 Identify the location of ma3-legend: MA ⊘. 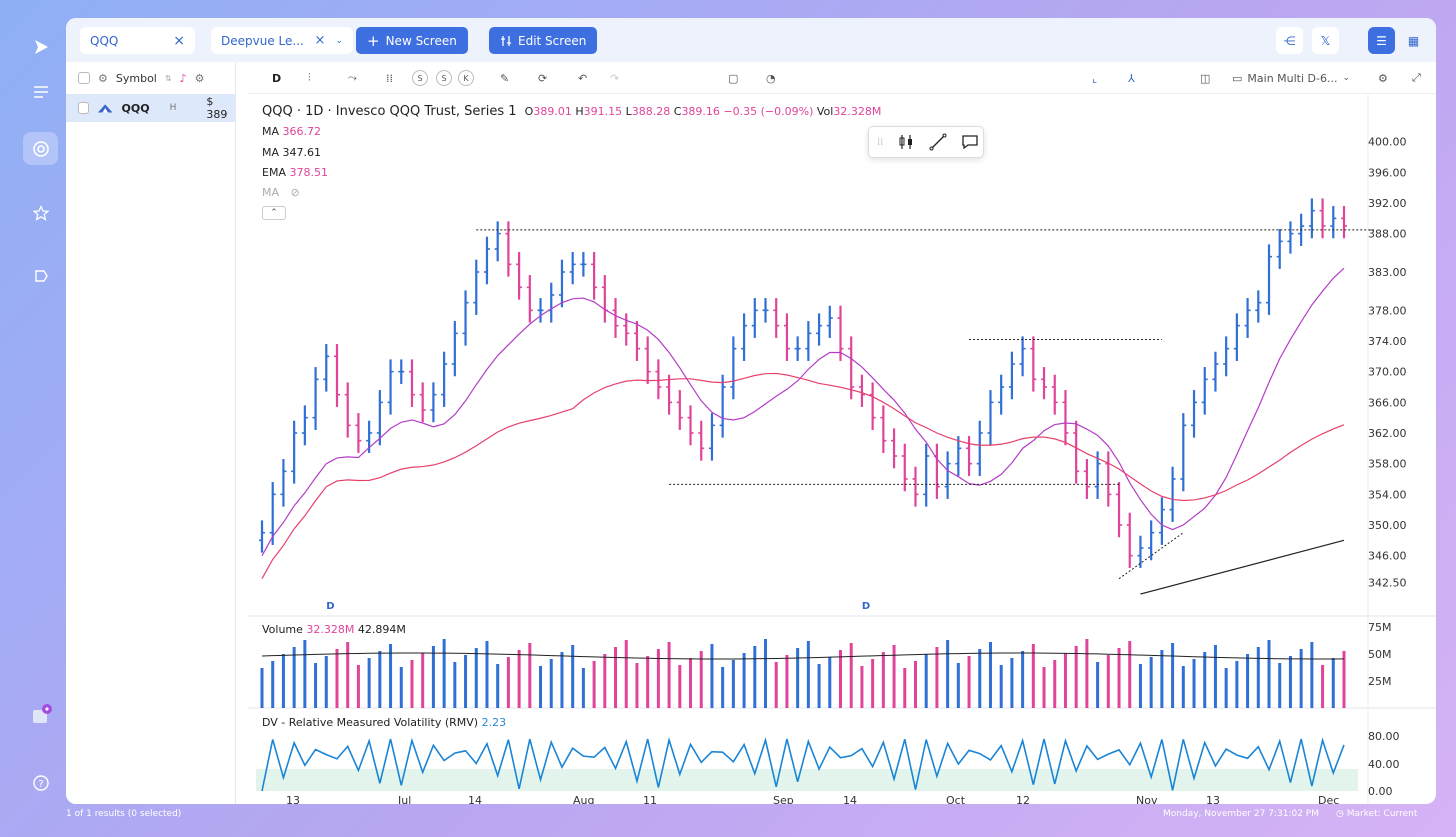
(281, 192).